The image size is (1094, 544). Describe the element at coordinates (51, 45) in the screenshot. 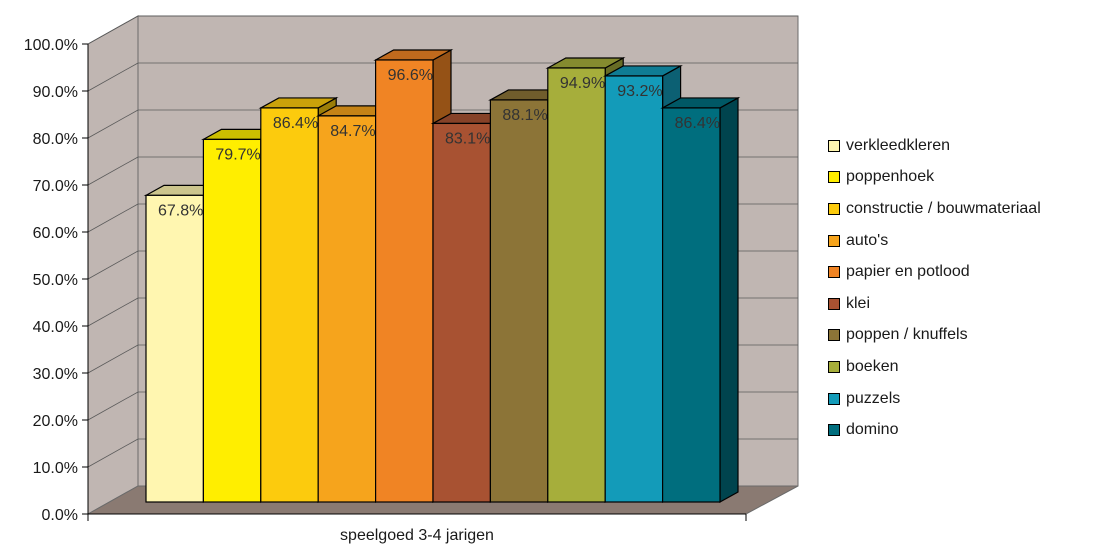

I see `y-tick-label: 100.0%` at that location.